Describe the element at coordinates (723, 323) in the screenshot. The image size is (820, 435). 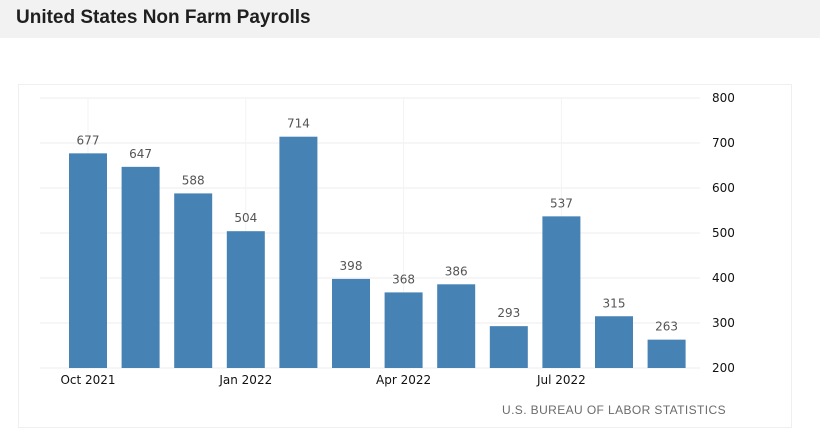
I see `y-tick-label-300: 300` at that location.